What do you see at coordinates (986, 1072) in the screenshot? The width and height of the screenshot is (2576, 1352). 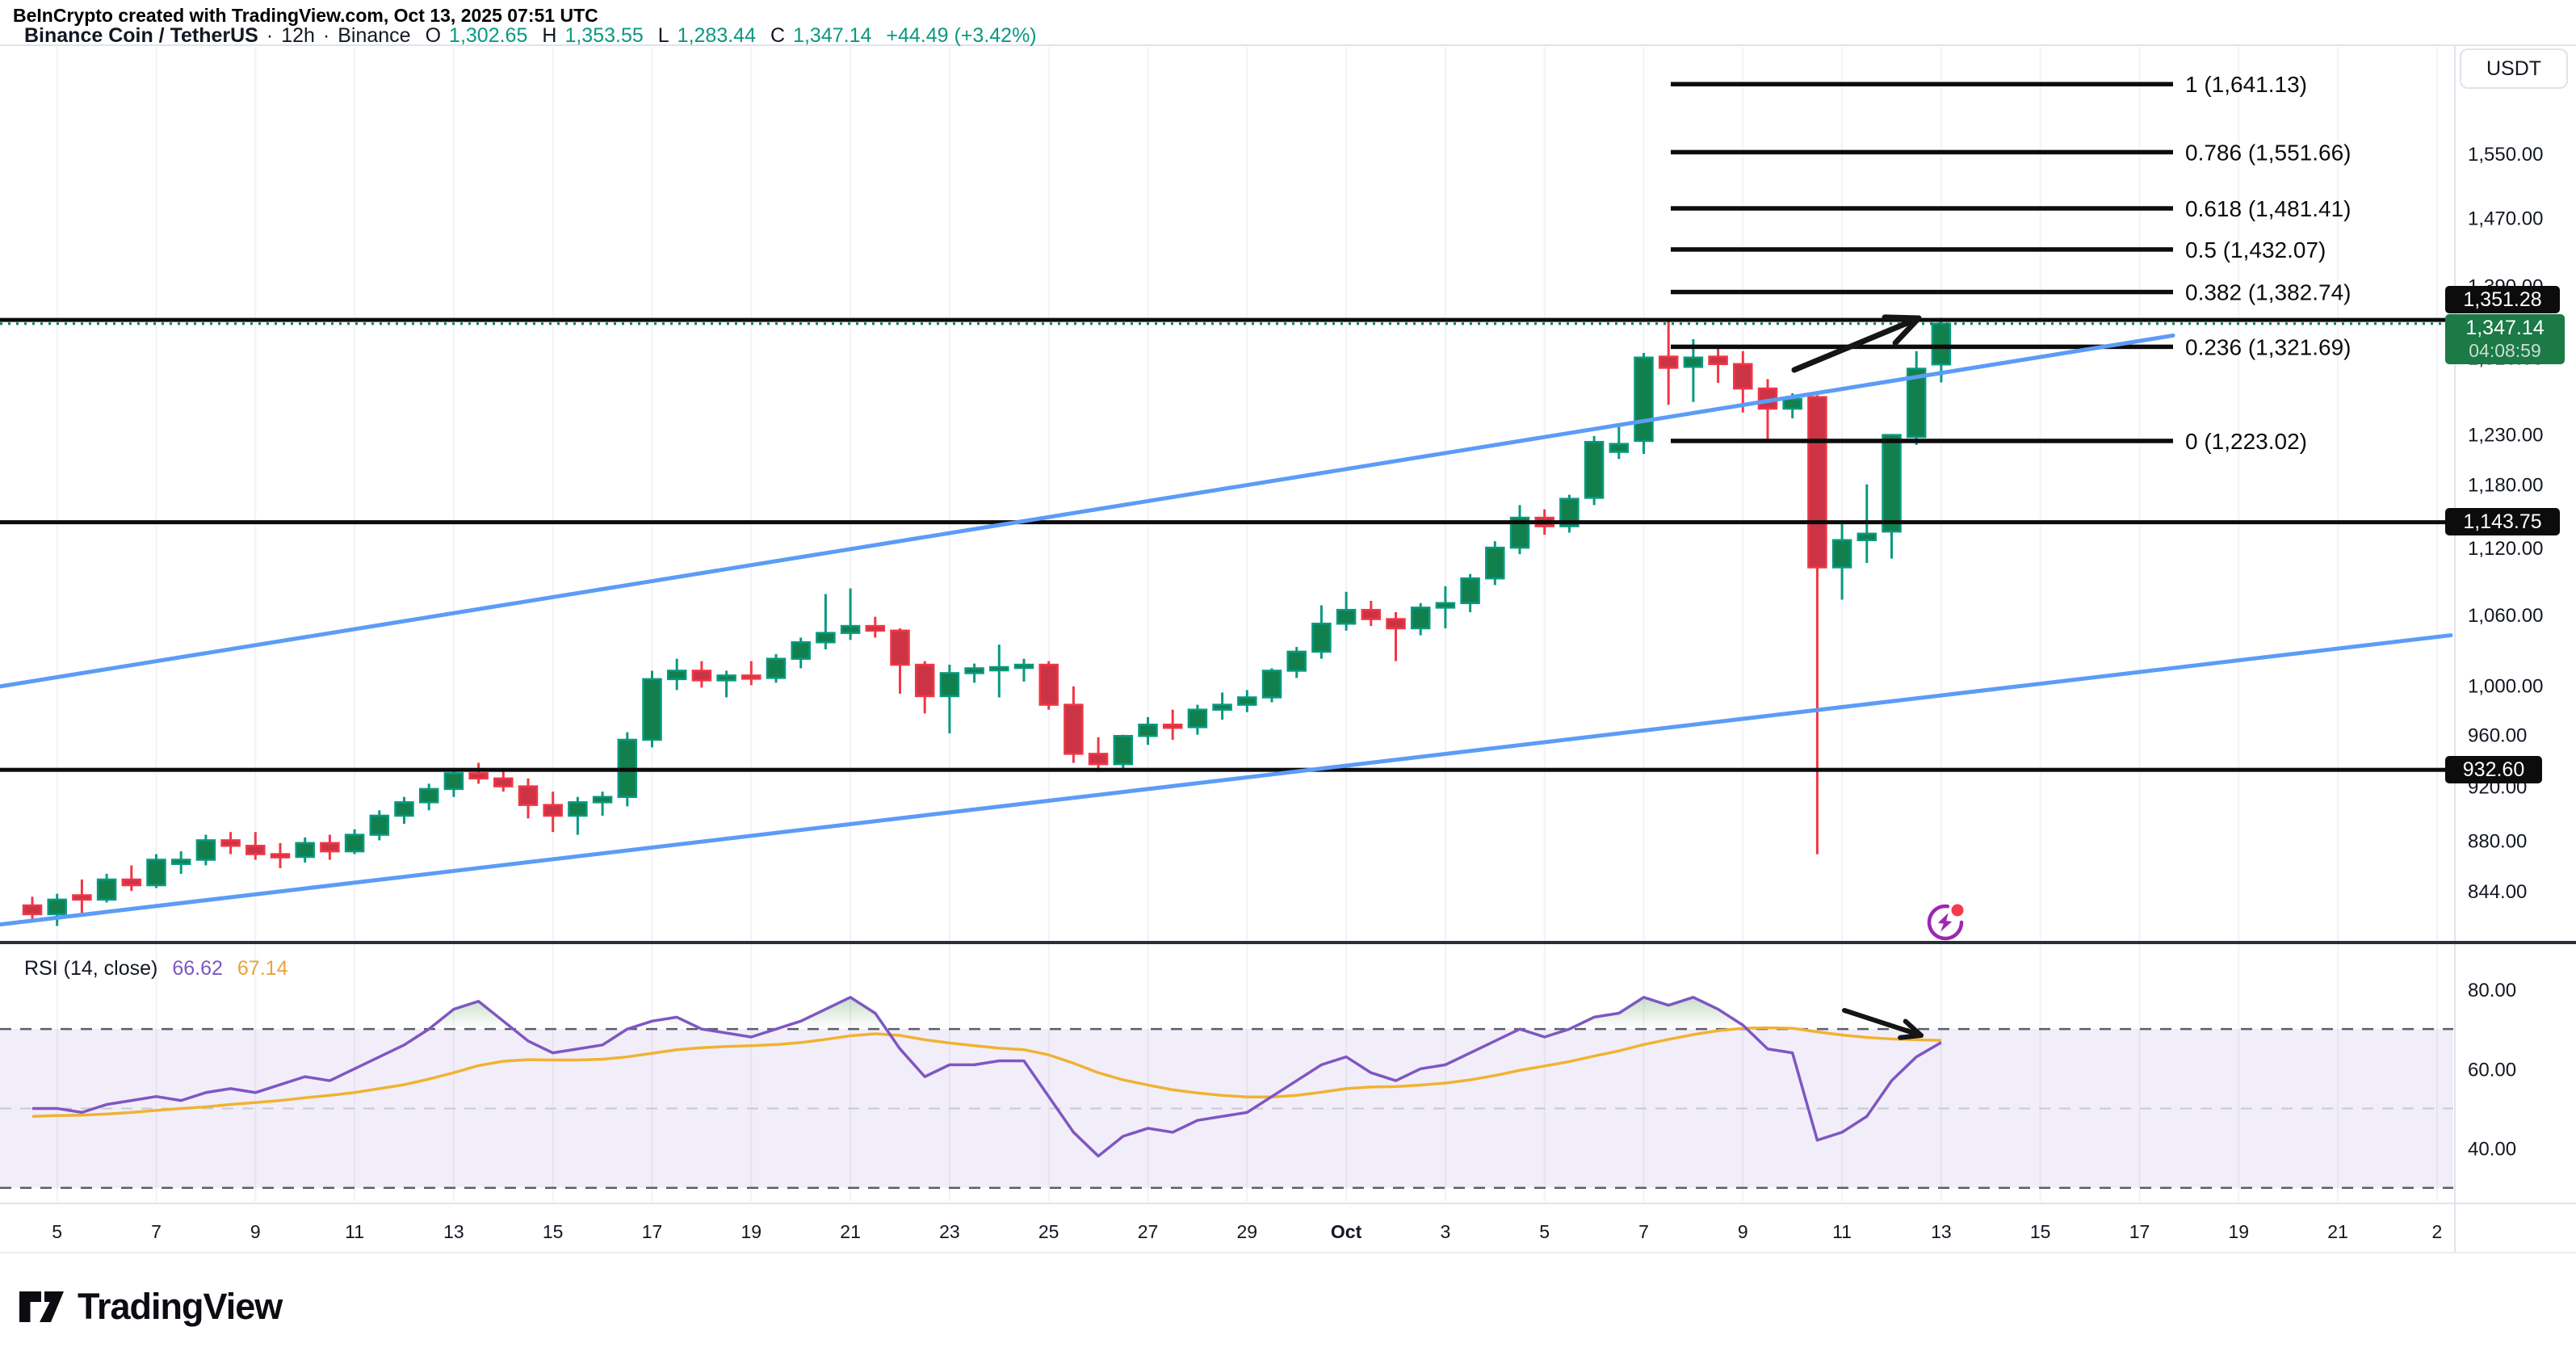 I see `rsi-ma-line` at bounding box center [986, 1072].